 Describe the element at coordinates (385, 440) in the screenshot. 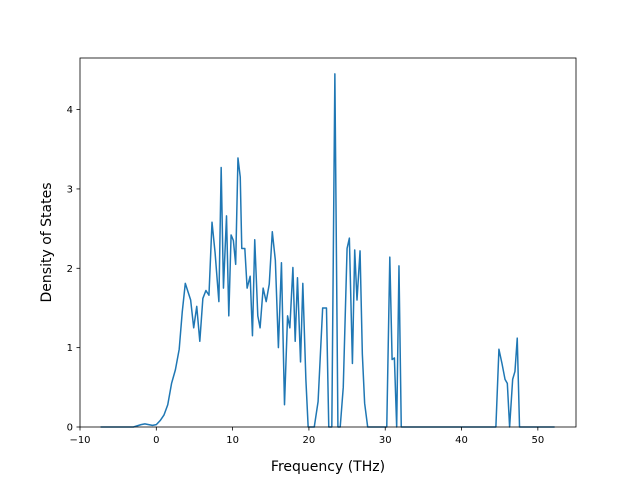

I see `x-tick-label: 30` at that location.